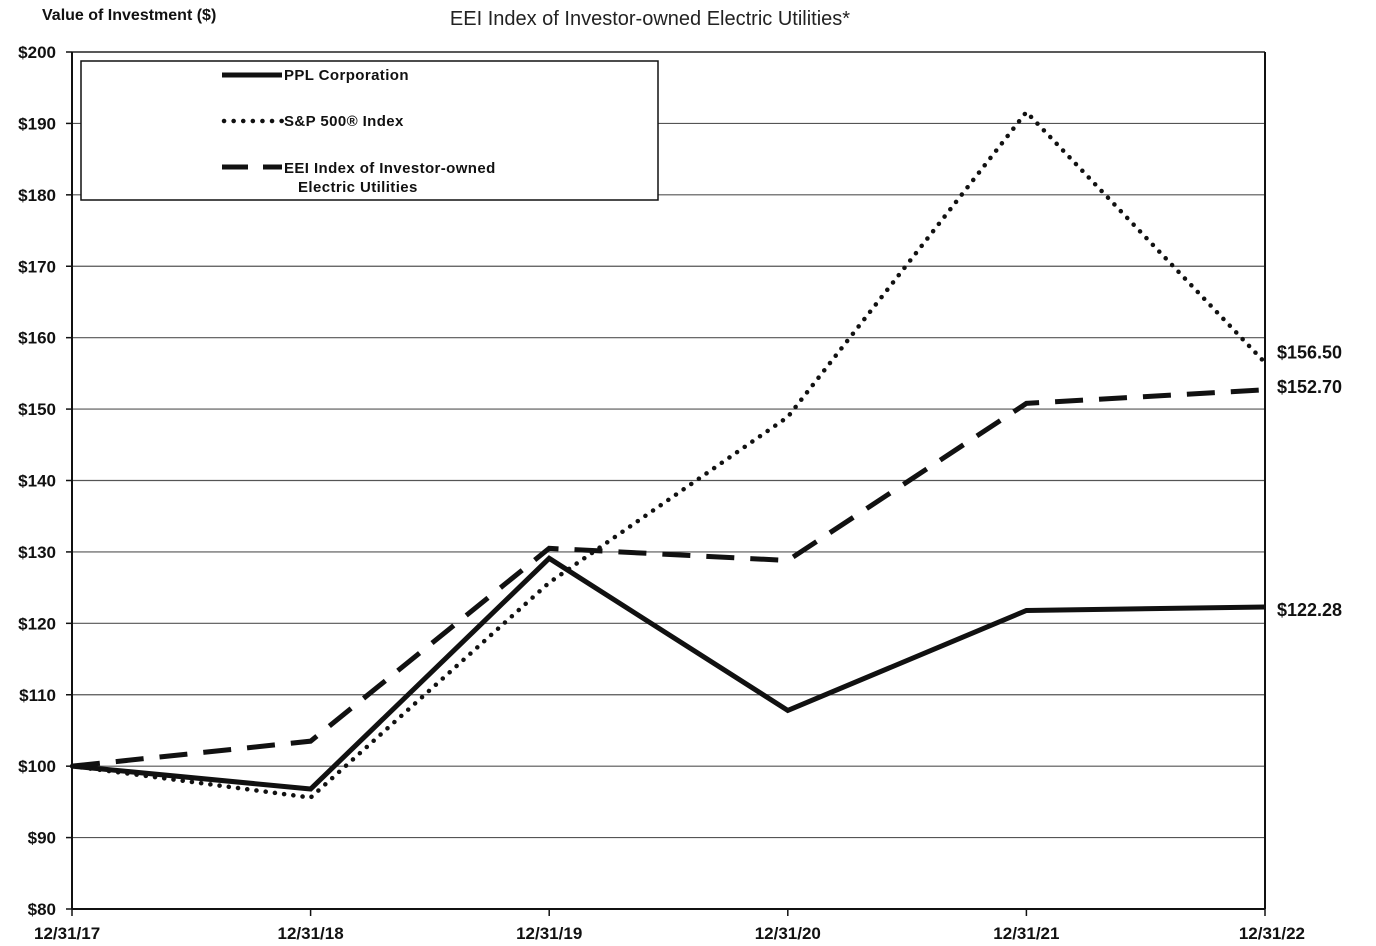 The image size is (1376, 946). I want to click on y-tick-label: $190, so click(37, 123).